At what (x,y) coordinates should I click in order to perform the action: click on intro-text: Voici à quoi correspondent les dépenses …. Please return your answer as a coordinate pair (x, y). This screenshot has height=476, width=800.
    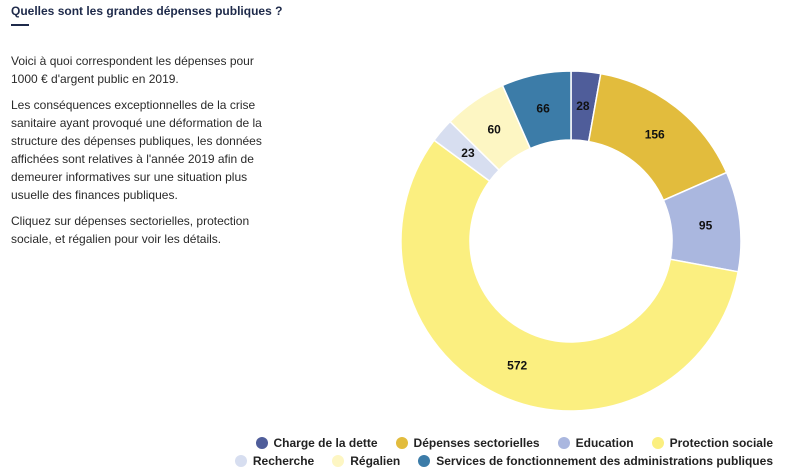
    Looking at the image, I should click on (140, 154).